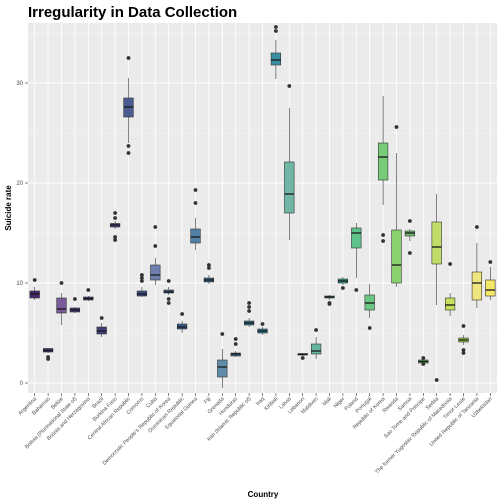 Image resolution: width=504 pixels, height=504 pixels. I want to click on x-axis-title: Country, so click(263, 494).